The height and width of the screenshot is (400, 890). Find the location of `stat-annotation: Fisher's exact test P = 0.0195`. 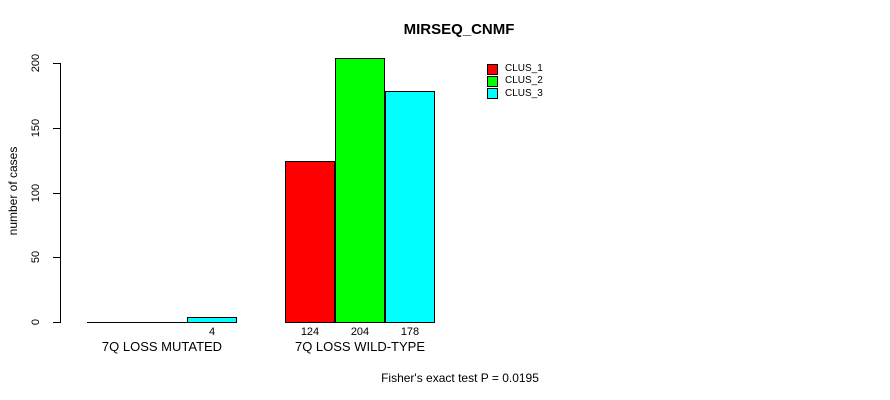

stat-annotation: Fisher's exact test P = 0.0195 is located at coordinates (460, 378).